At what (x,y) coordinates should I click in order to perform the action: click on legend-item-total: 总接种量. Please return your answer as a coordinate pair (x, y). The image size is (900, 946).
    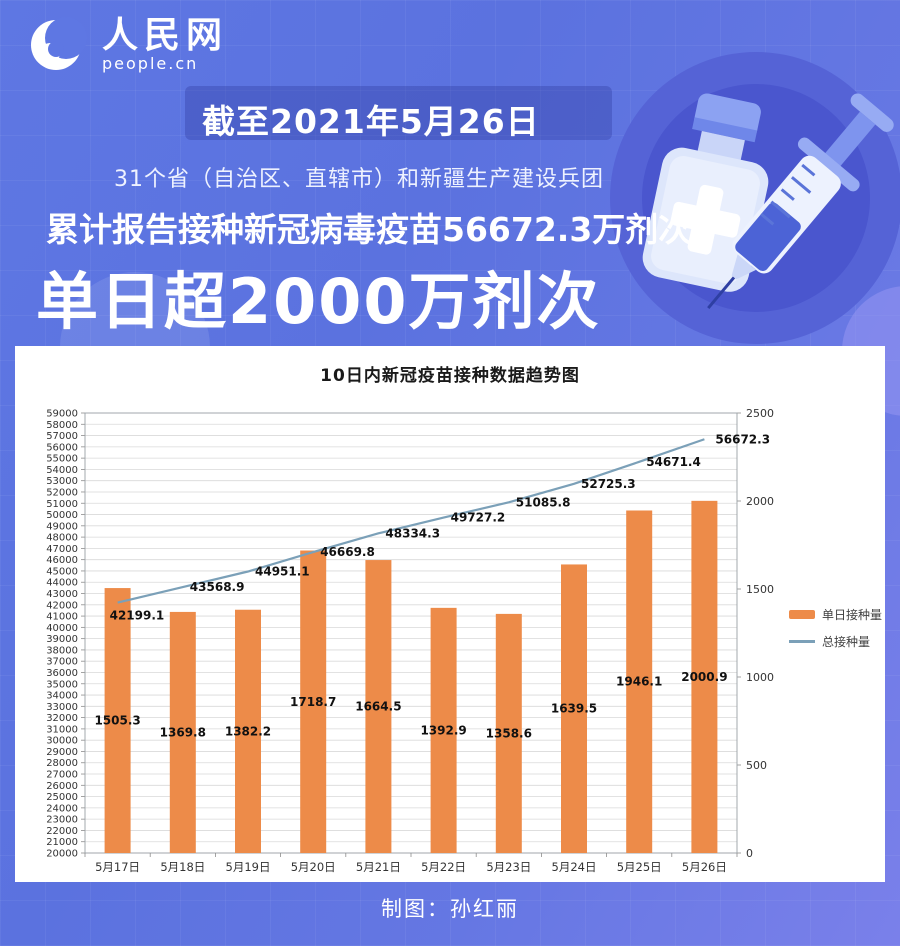
    Looking at the image, I should click on (835, 641).